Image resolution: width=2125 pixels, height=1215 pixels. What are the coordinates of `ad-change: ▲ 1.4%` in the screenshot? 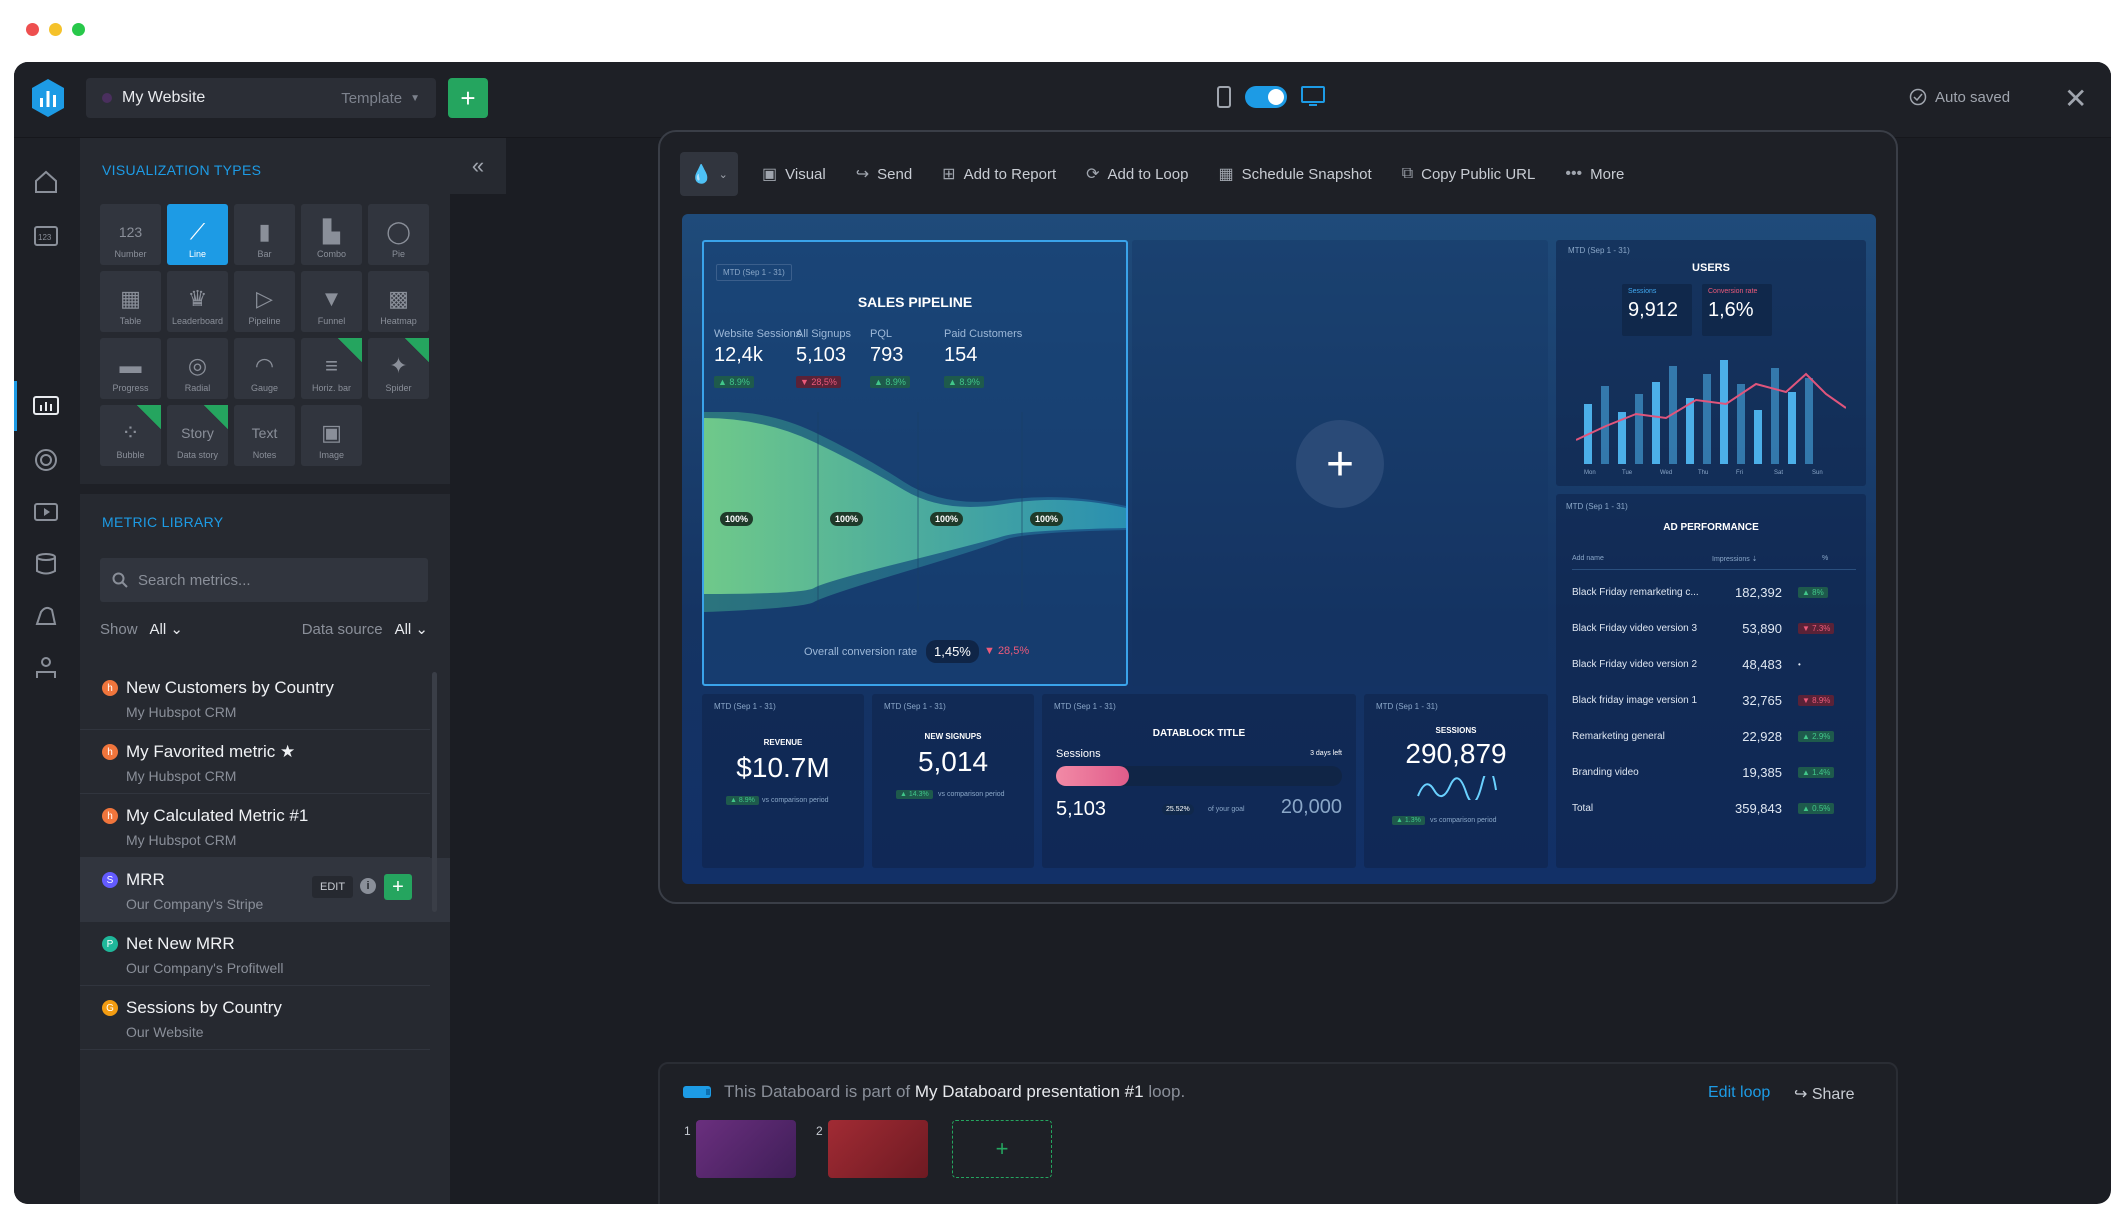 It's located at (1816, 772).